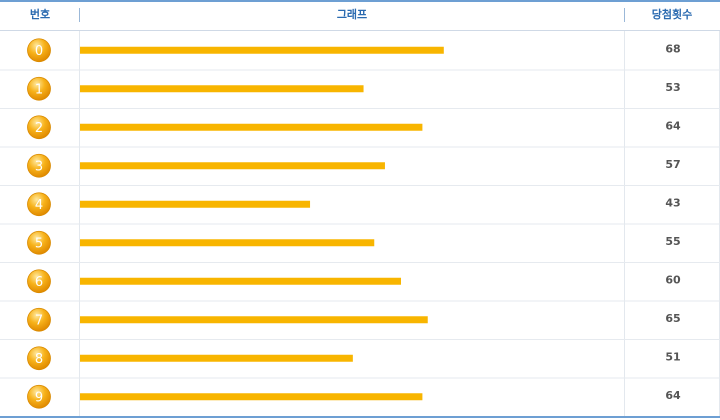 Image resolution: width=720 pixels, height=420 pixels. I want to click on column-header: 당첨횟수, so click(672, 14).